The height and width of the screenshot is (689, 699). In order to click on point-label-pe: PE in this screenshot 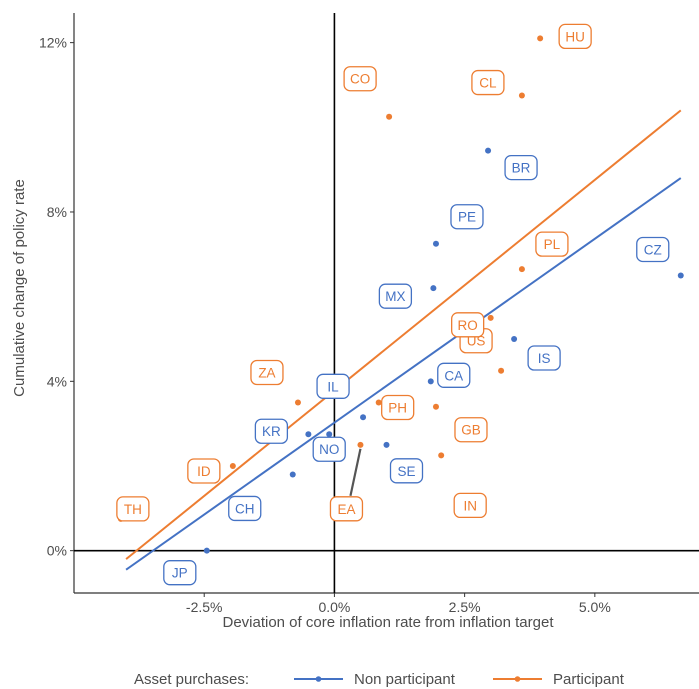, I will do `click(467, 217)`.